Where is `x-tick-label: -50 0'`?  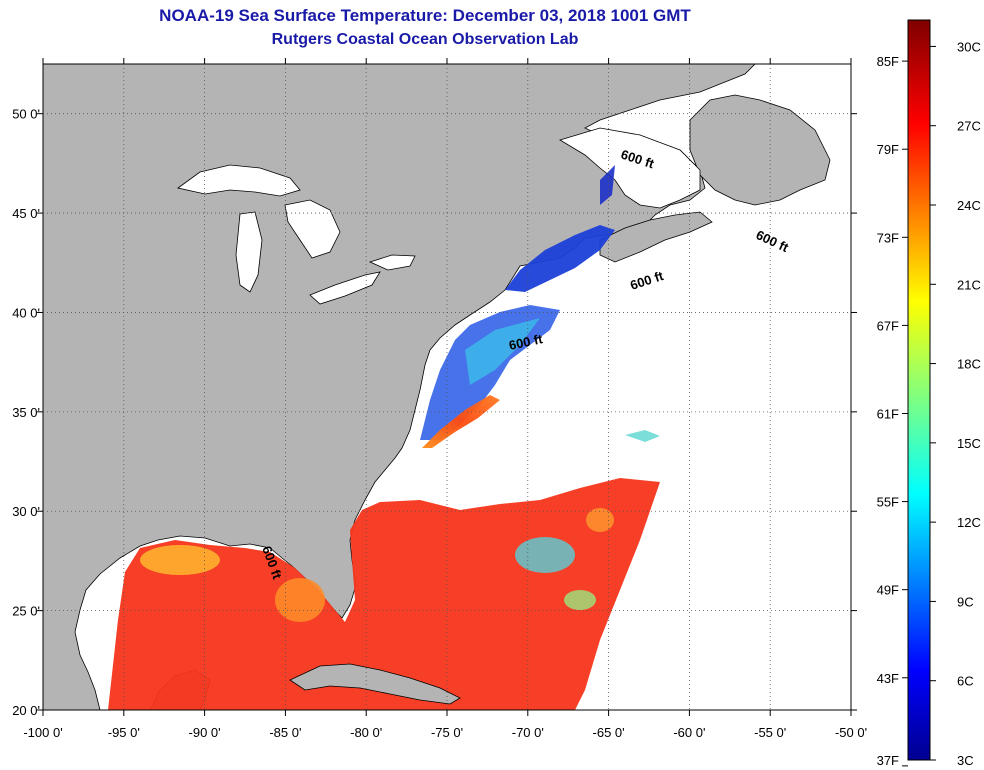
x-tick-label: -50 0' is located at coordinates (851, 732).